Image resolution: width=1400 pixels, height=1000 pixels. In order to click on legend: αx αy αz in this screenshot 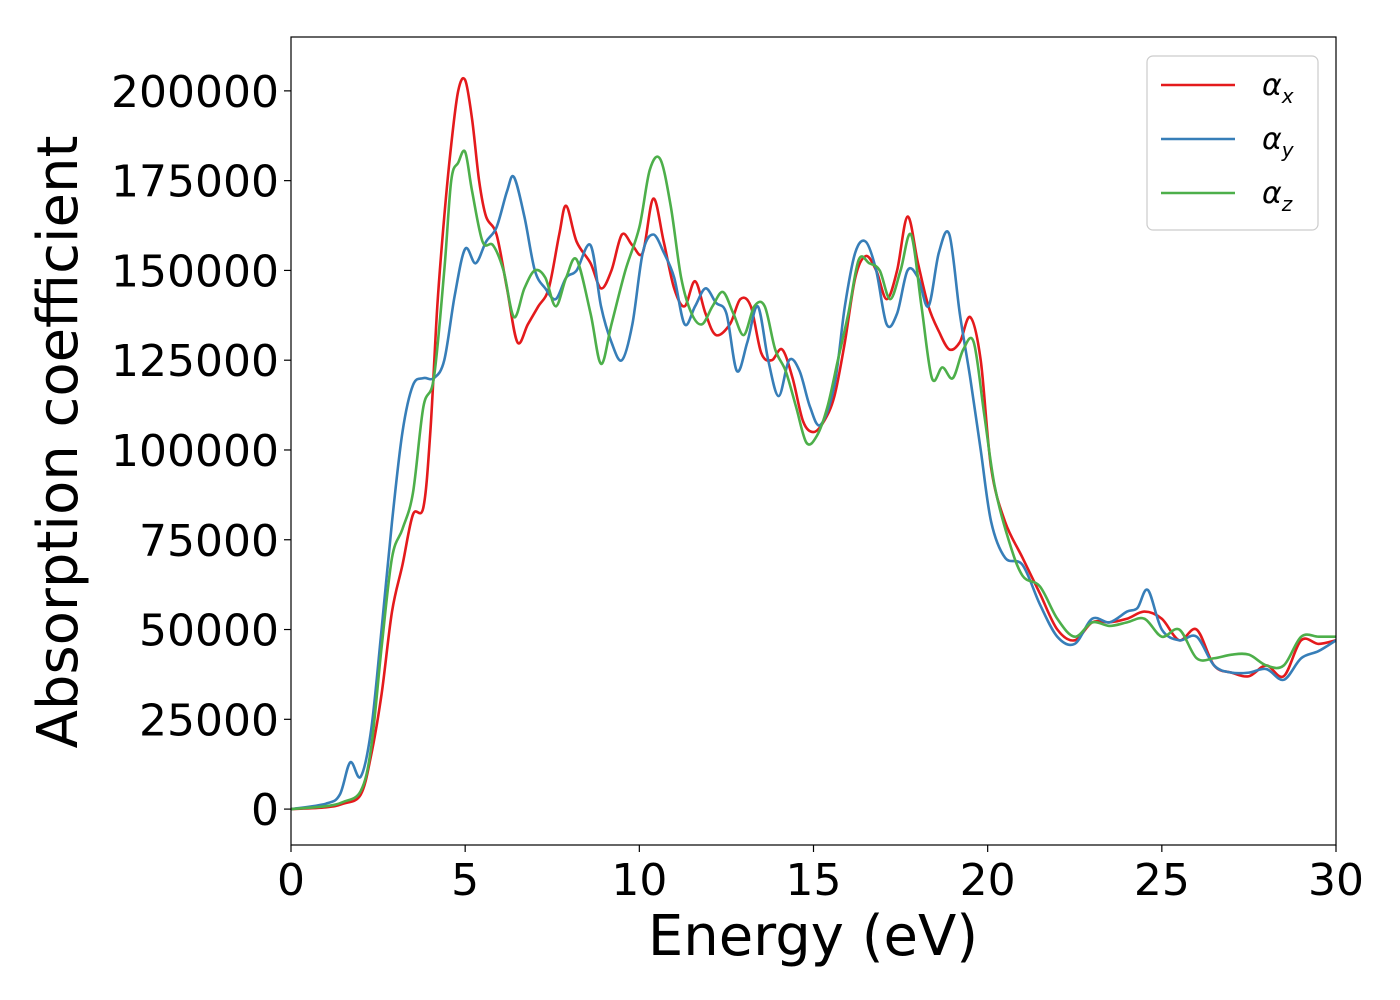, I will do `click(1232, 143)`.